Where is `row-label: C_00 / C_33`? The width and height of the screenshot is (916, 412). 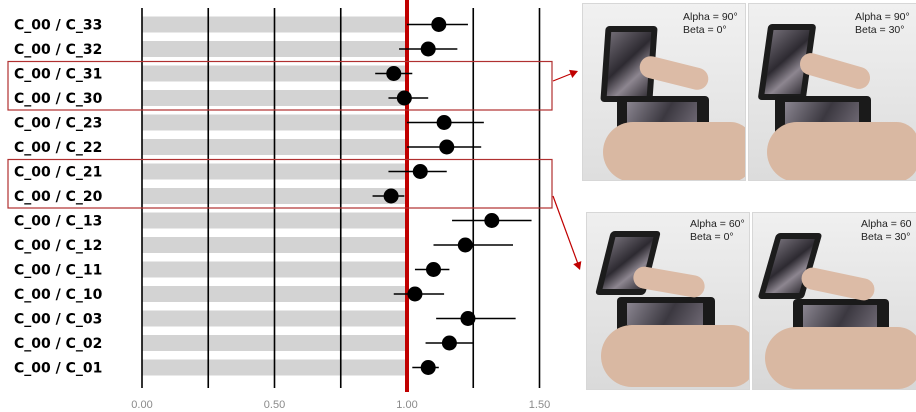 row-label: C_00 / C_33 is located at coordinates (58, 26).